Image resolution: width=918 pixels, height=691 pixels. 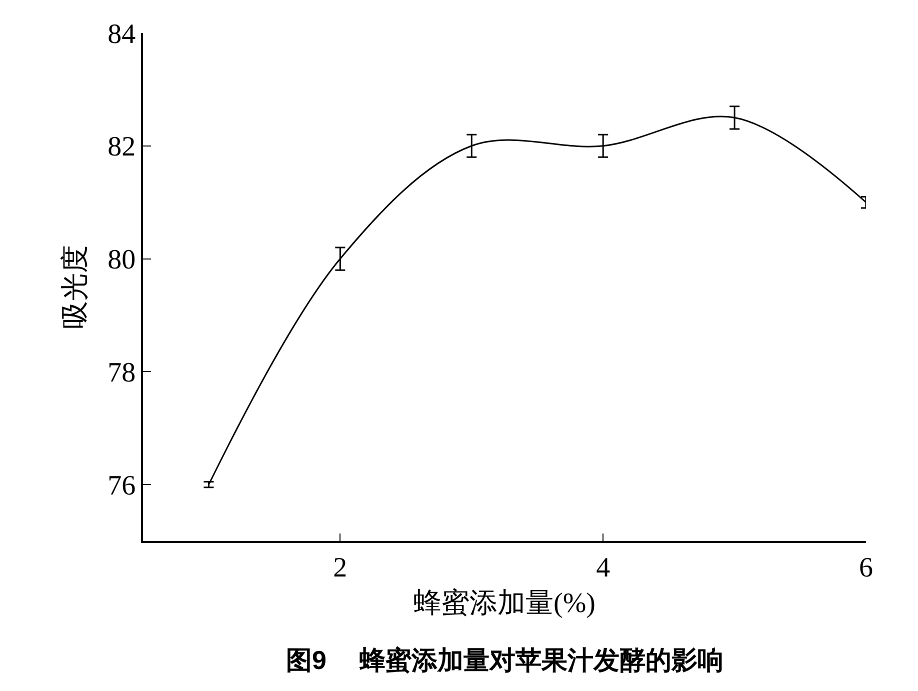 What do you see at coordinates (75, 287) in the screenshot?
I see `y-axis-title: 吸光度` at bounding box center [75, 287].